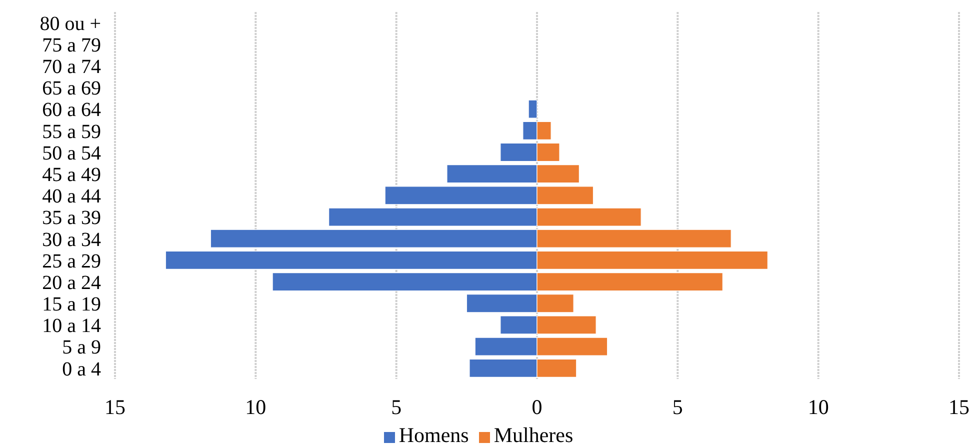 The height and width of the screenshot is (448, 977). What do you see at coordinates (537, 406) in the screenshot?
I see `x-tick-label: 0` at bounding box center [537, 406].